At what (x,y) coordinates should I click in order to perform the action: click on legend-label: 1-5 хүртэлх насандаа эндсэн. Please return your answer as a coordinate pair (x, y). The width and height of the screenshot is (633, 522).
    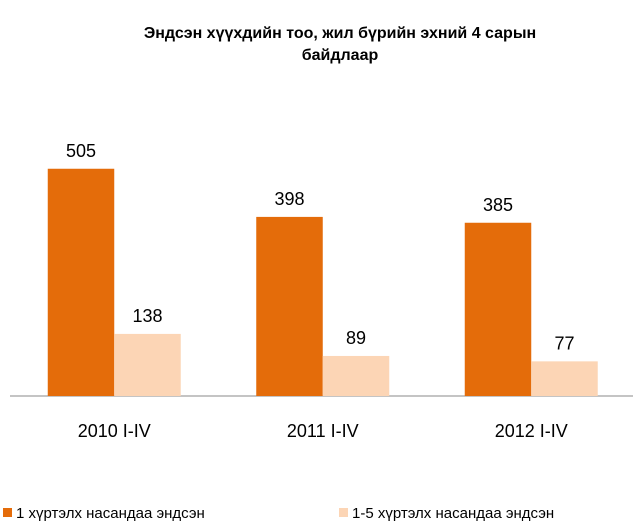
    Looking at the image, I should click on (453, 513).